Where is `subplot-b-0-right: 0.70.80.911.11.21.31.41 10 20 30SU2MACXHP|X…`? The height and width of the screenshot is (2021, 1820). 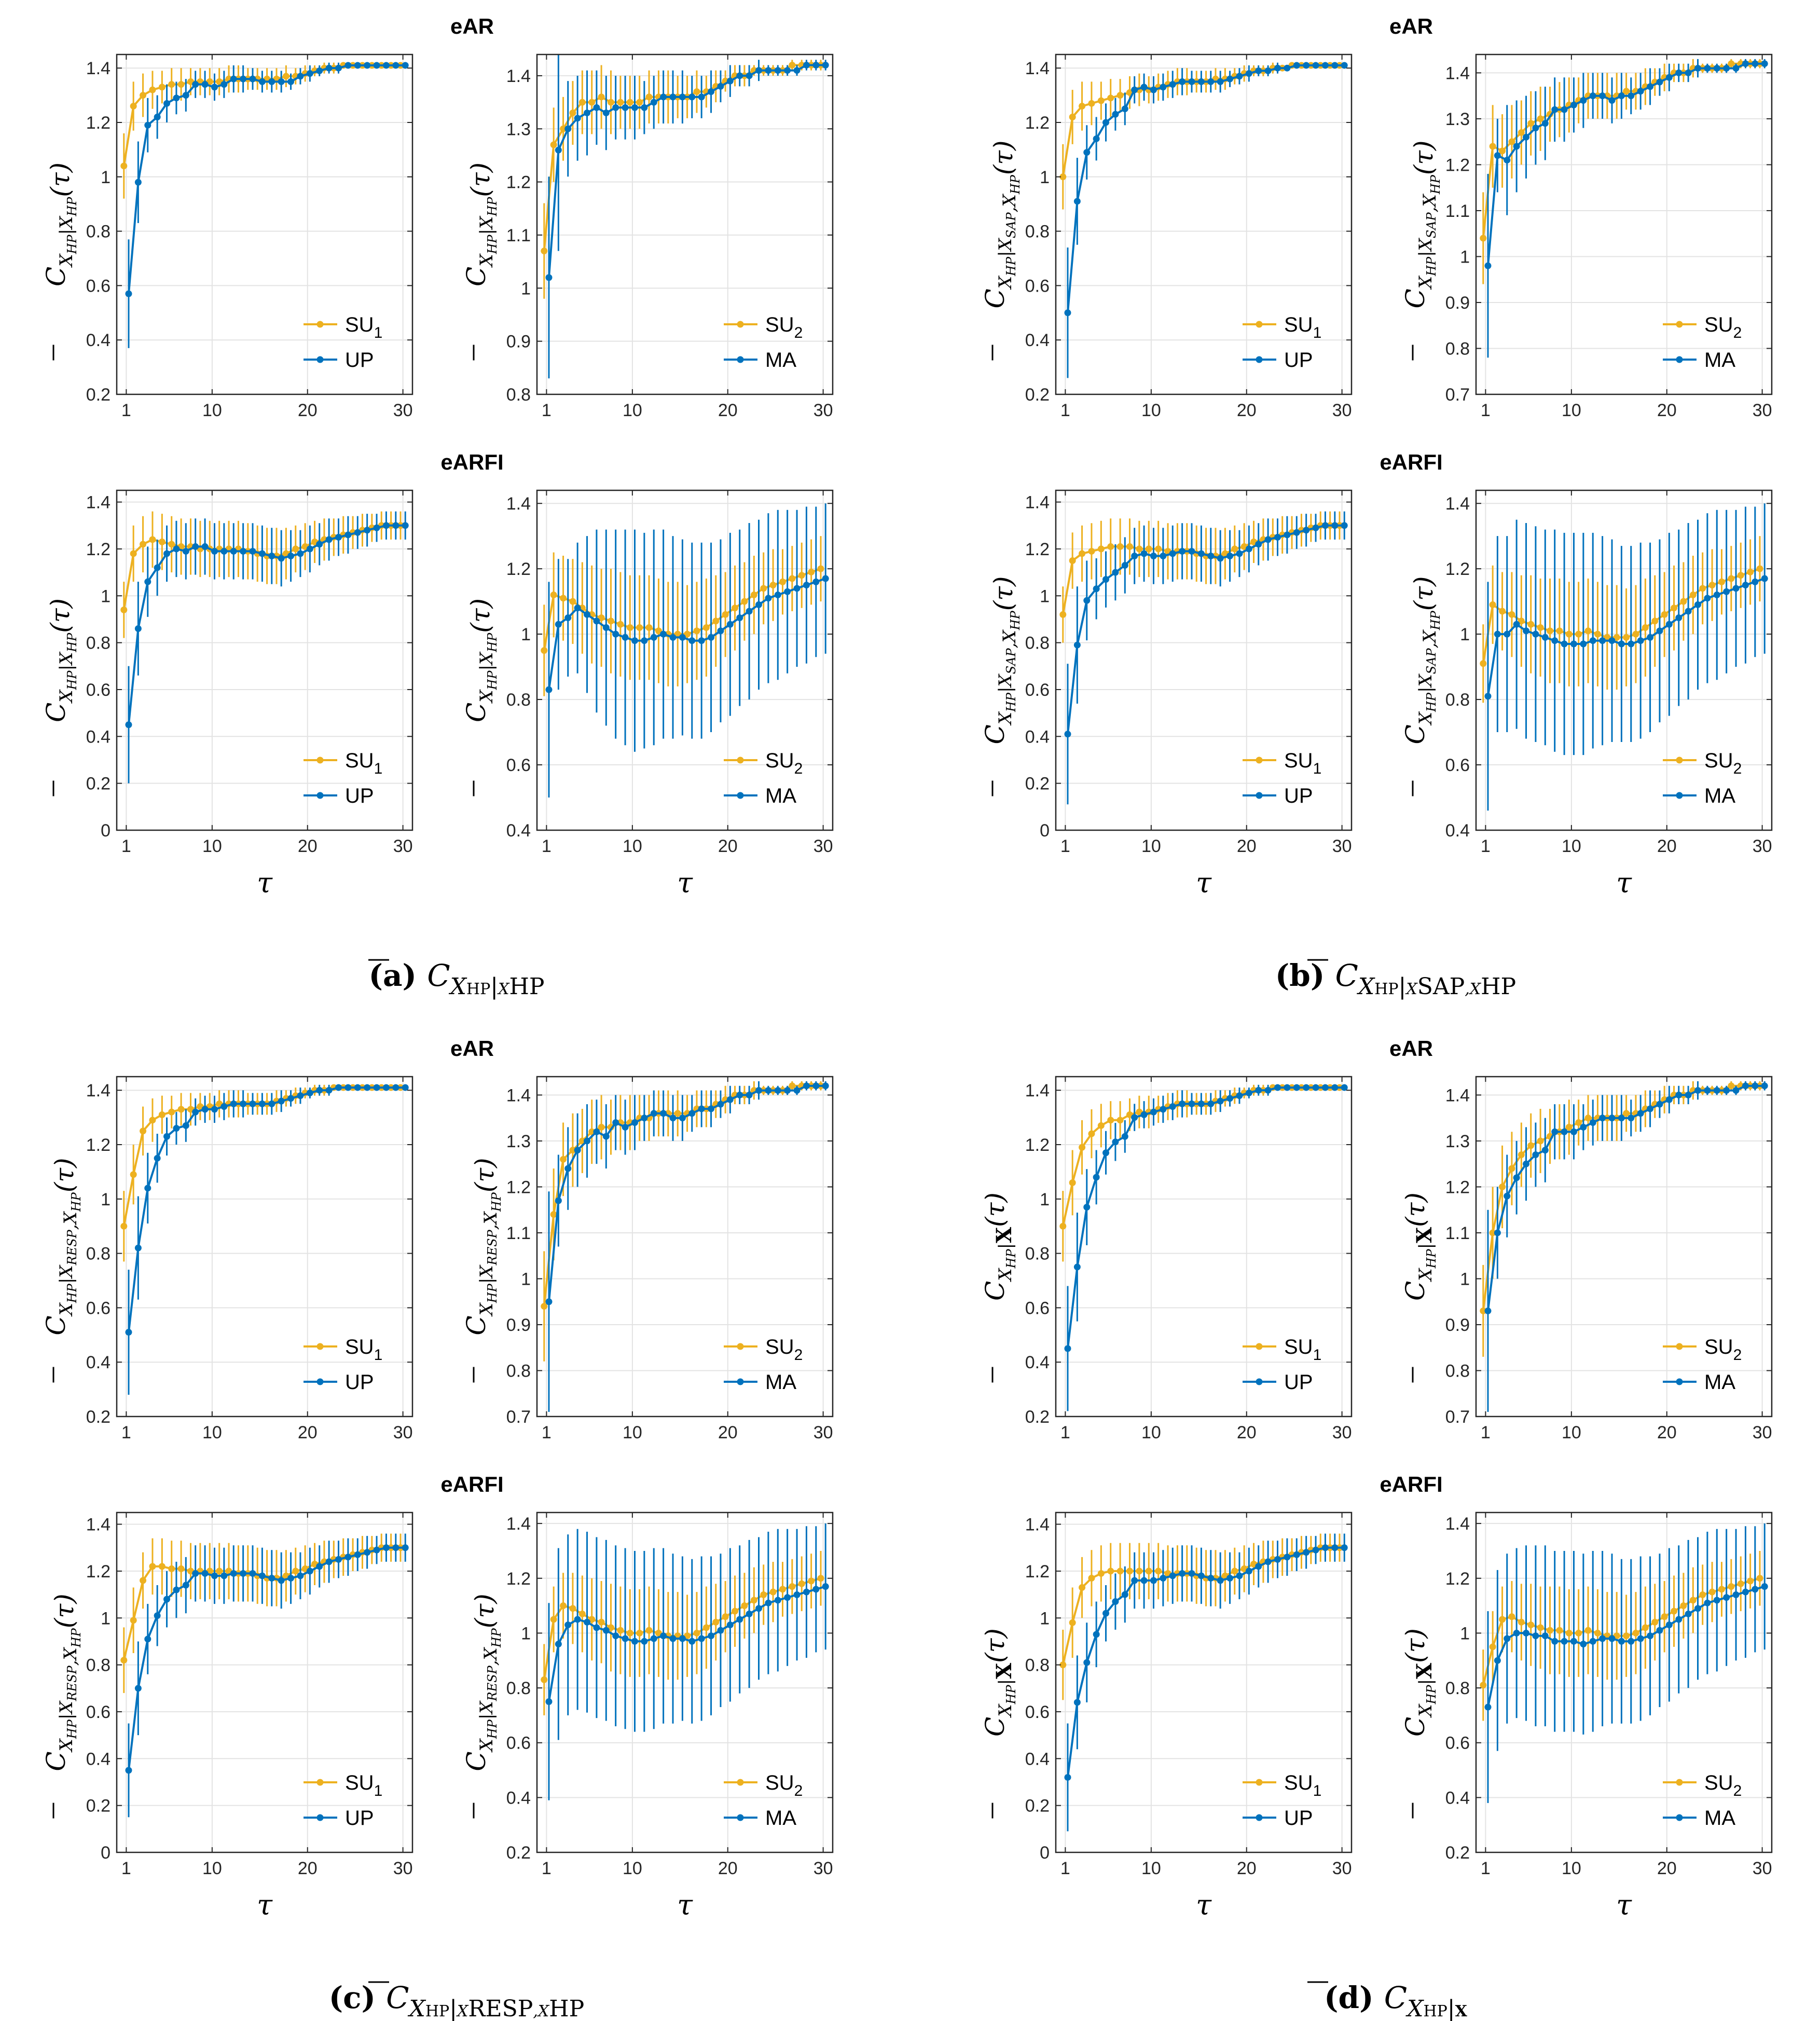 subplot-b-0-right: 0.70.80.911.11.21.31.41 10 20 30SU2MACXHP|X… is located at coordinates (1587, 237).